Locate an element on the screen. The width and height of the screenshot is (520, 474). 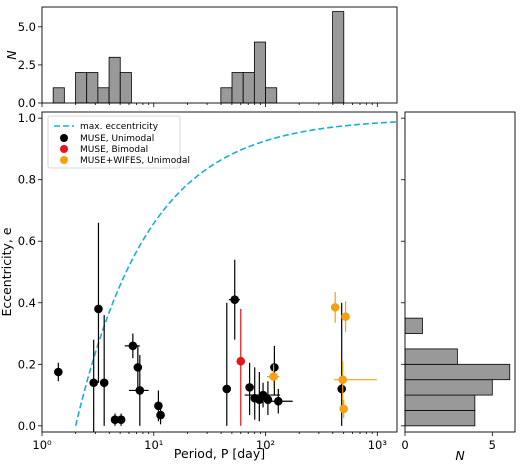
main-xtick-label: 10² is located at coordinates (265, 445).